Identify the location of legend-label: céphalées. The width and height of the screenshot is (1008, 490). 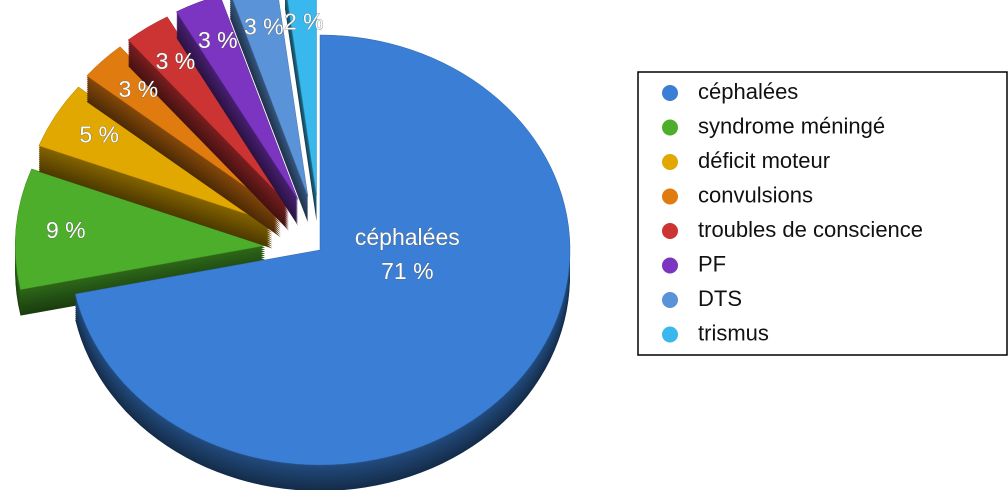
(748, 91).